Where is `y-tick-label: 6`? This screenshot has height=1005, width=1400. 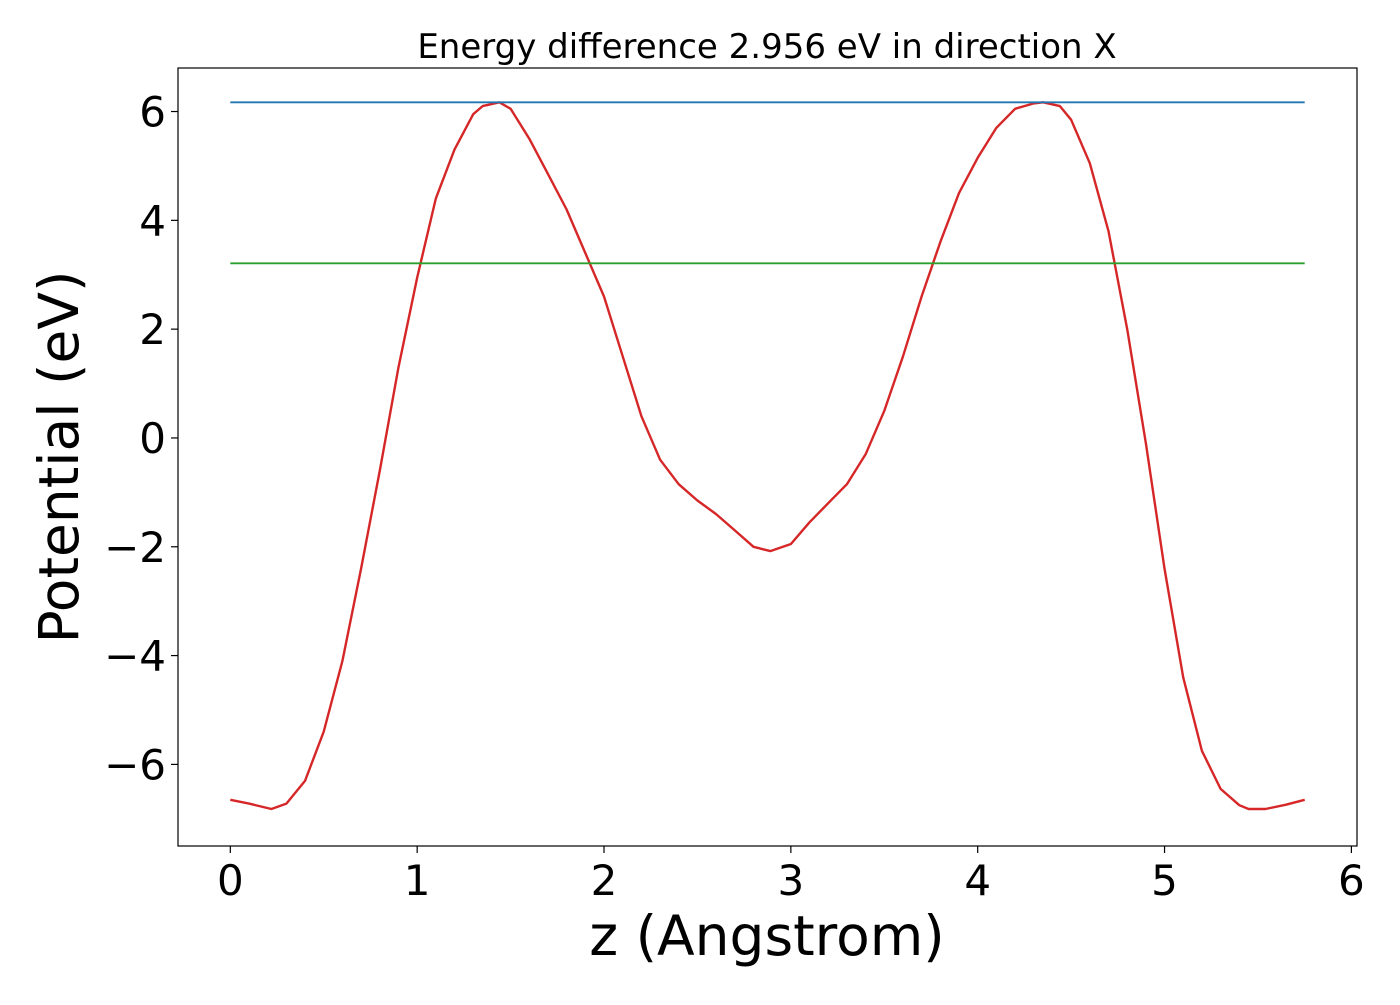 y-tick-label: 6 is located at coordinates (152, 112).